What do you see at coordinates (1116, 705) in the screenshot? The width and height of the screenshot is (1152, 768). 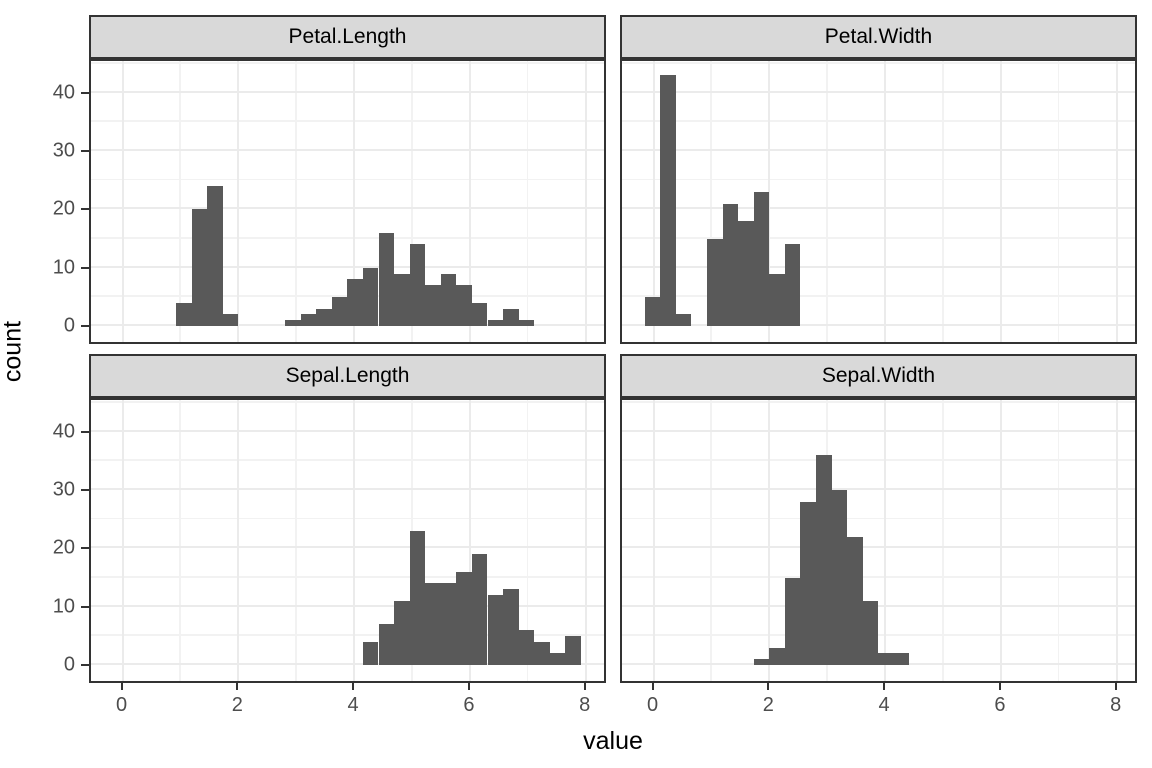 I see `x-tick-label: 8` at bounding box center [1116, 705].